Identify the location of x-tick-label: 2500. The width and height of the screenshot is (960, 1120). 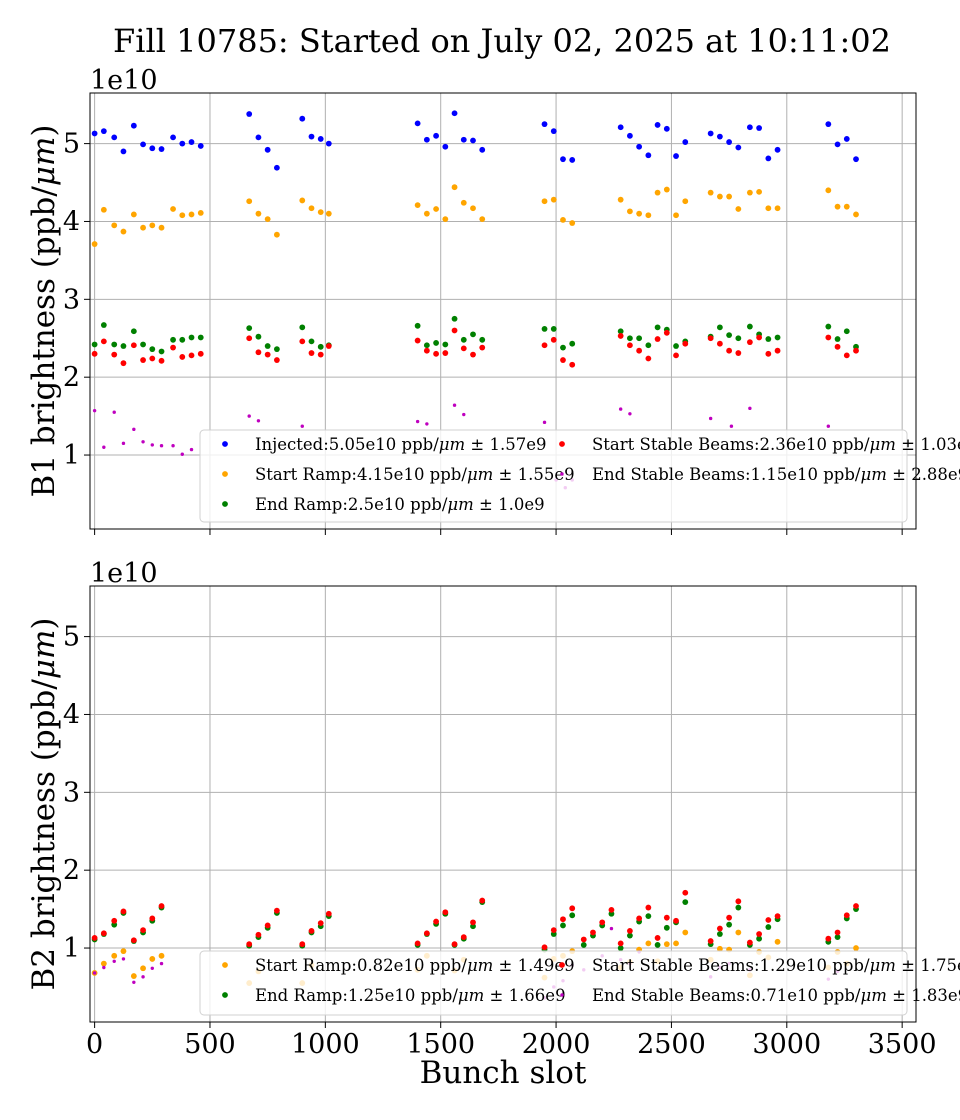
(671, 1044).